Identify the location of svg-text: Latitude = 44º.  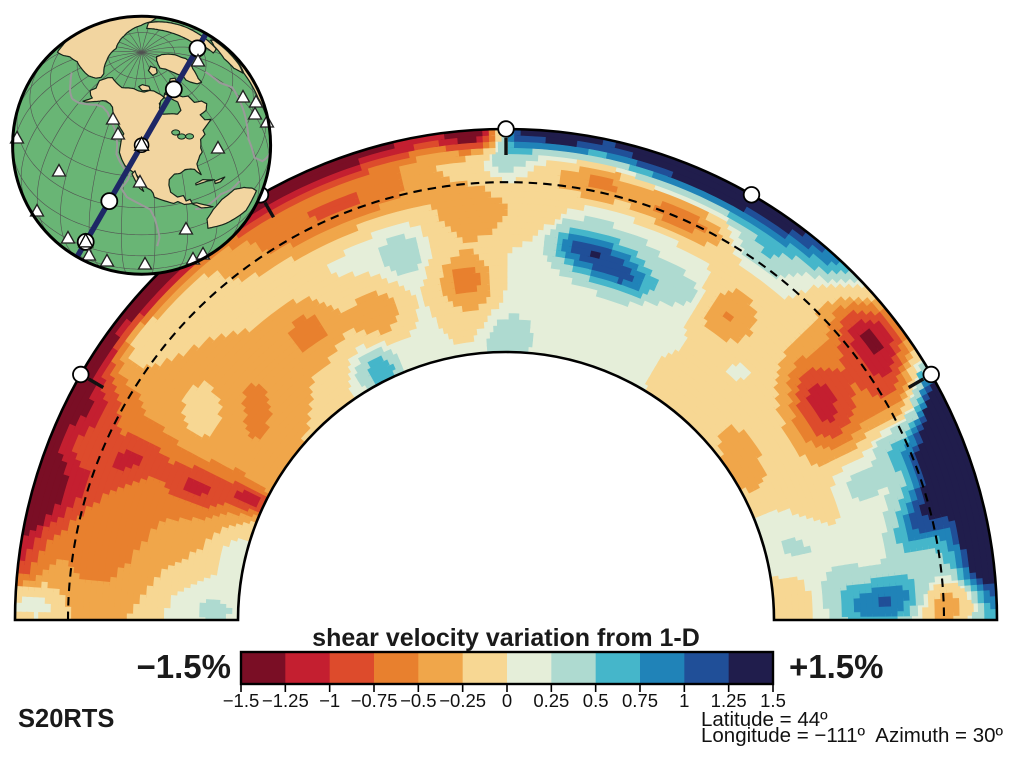
(764, 719).